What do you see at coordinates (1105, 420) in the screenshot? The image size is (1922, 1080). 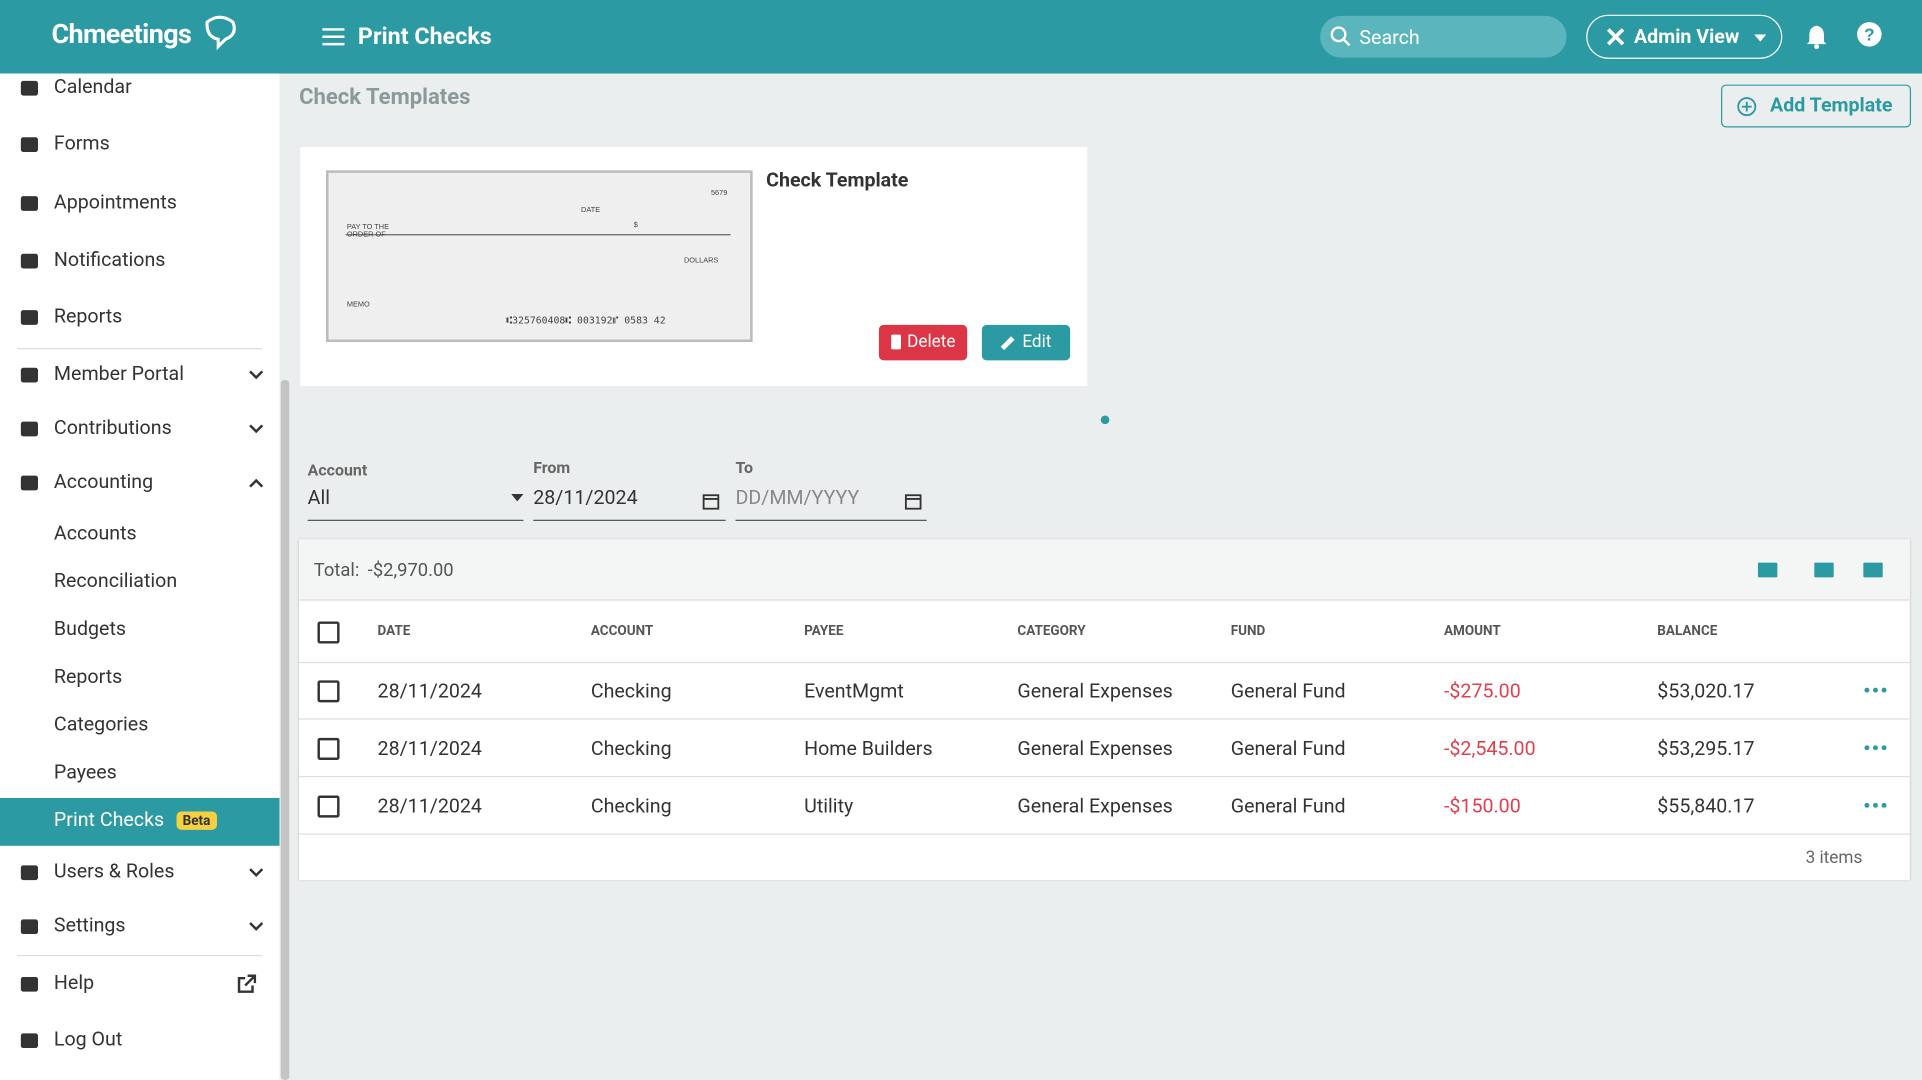 I see `carousel-dot` at bounding box center [1105, 420].